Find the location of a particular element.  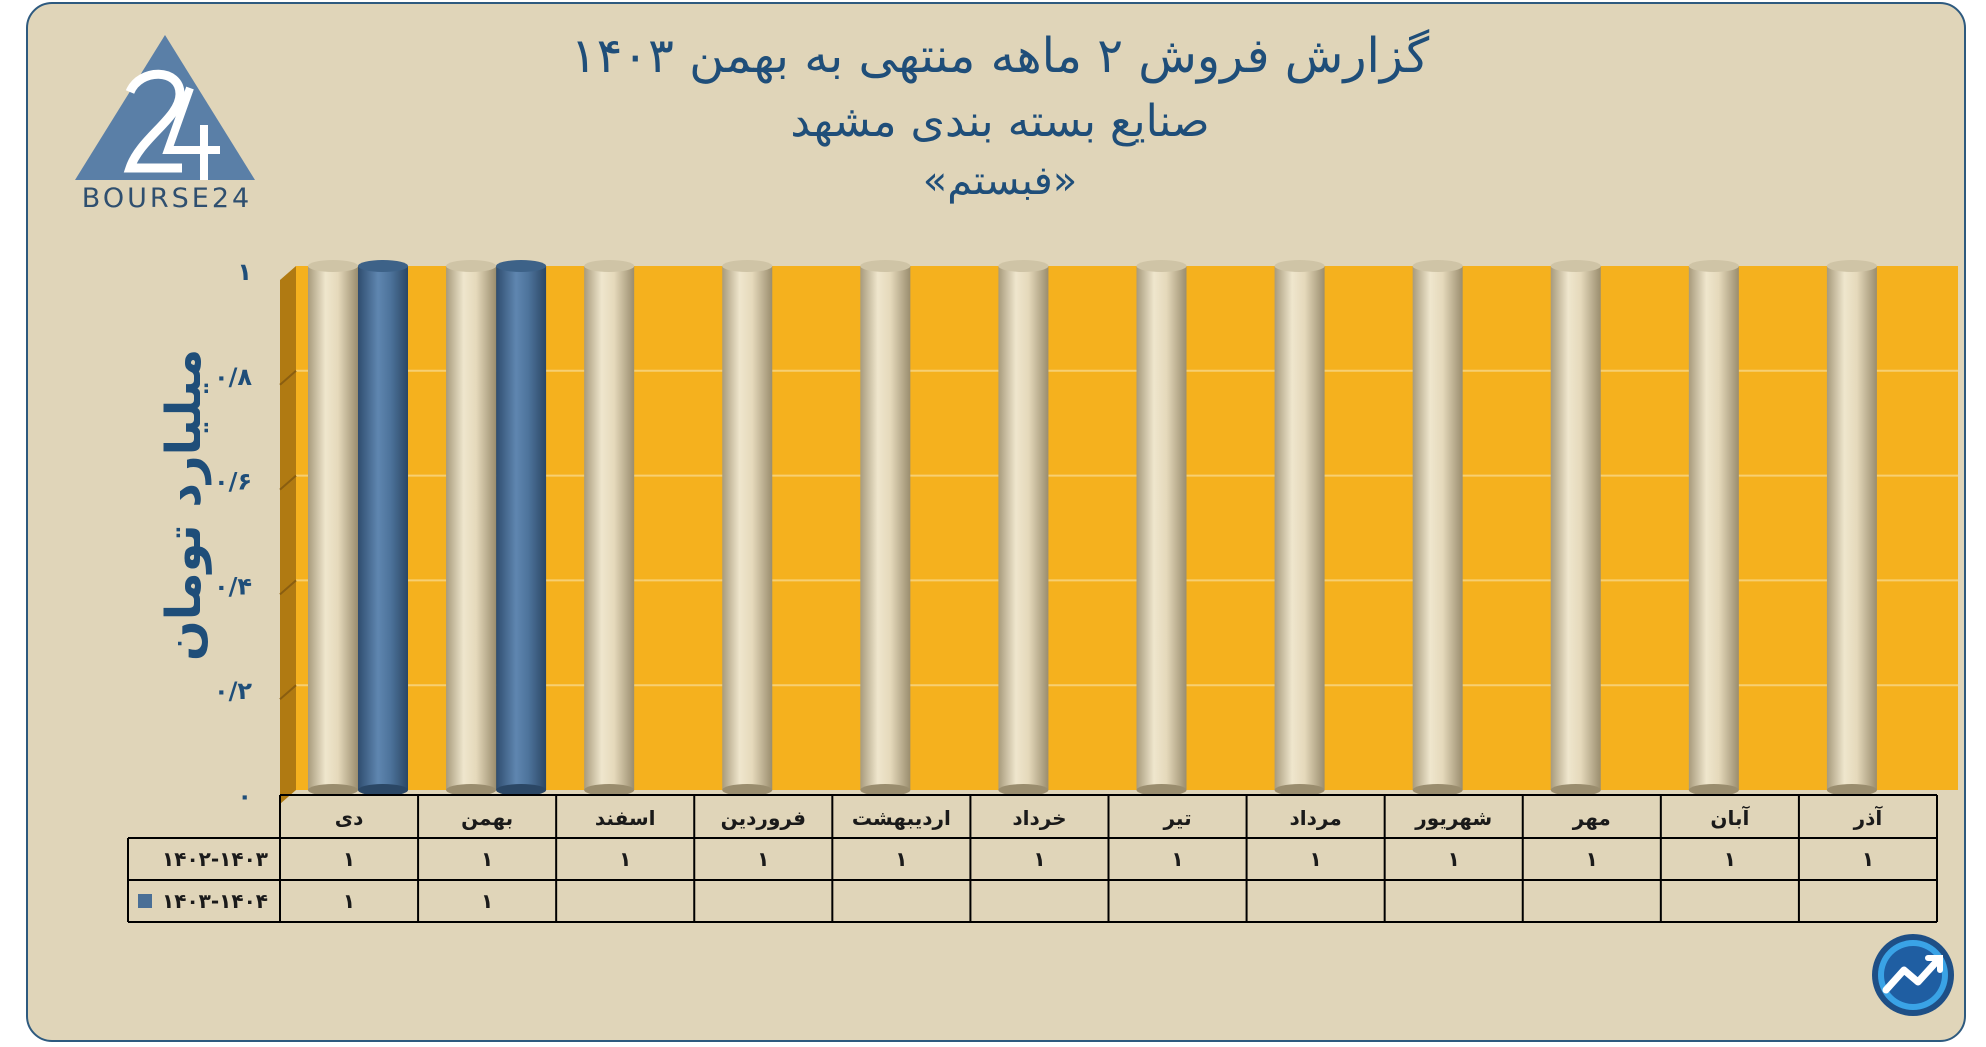

x-tick-label: خرداد is located at coordinates (1039, 818).